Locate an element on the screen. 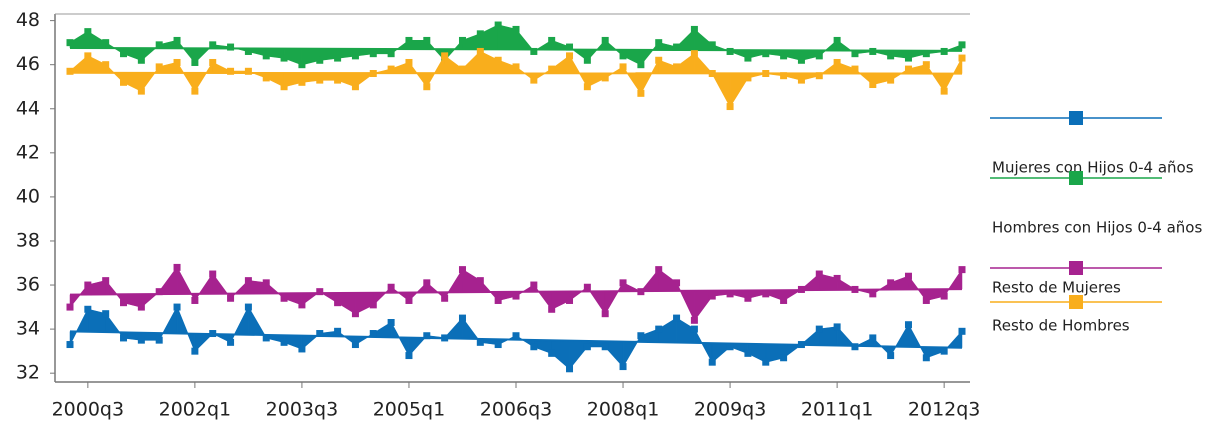  y-tick-label: 48 is located at coordinates (28, 20).